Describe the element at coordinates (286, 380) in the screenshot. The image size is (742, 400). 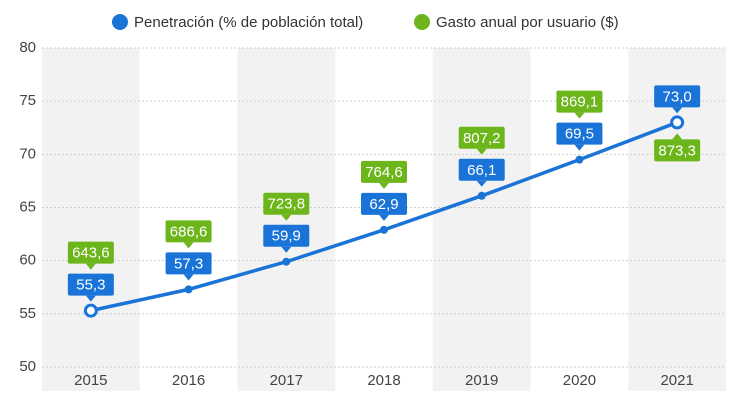
I see `x-tick-label: 2017` at that location.